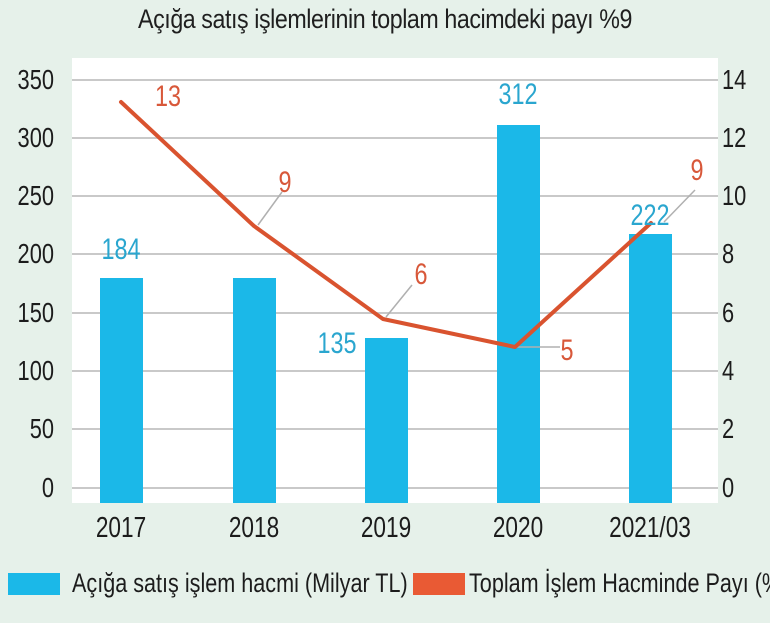 This screenshot has height=623, width=770. Describe the element at coordinates (35, 137) in the screenshot. I see `y-left-tick: 300` at that location.